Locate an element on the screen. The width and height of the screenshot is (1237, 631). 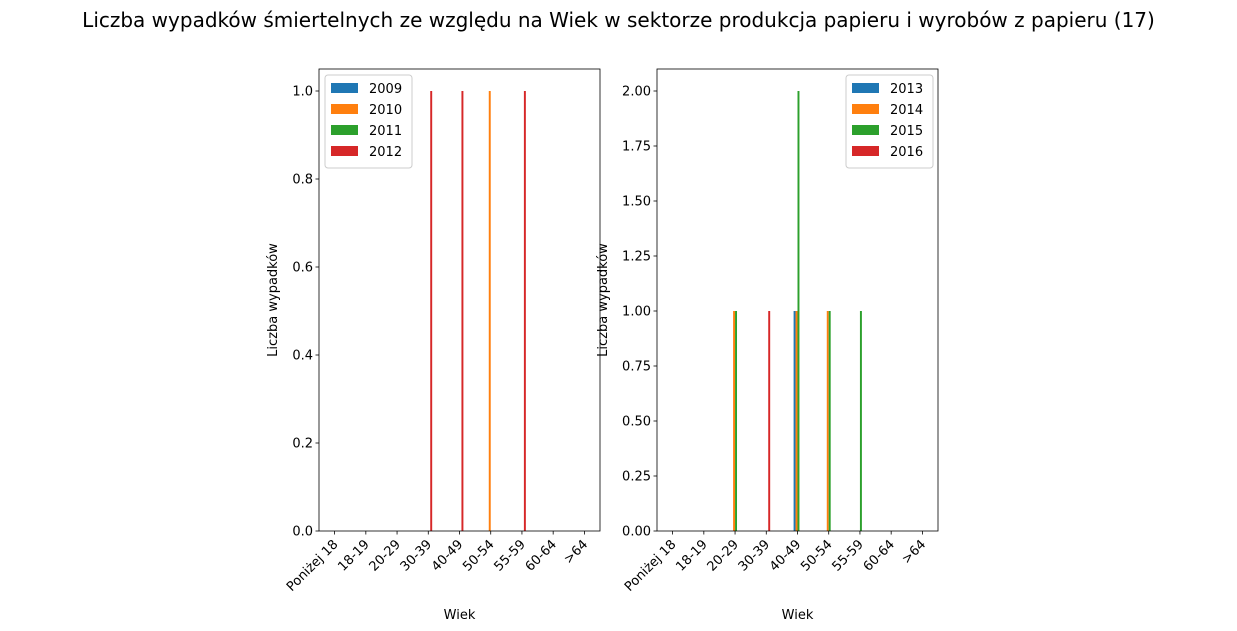
y-tick-label: 1.25 is located at coordinates (636, 257).